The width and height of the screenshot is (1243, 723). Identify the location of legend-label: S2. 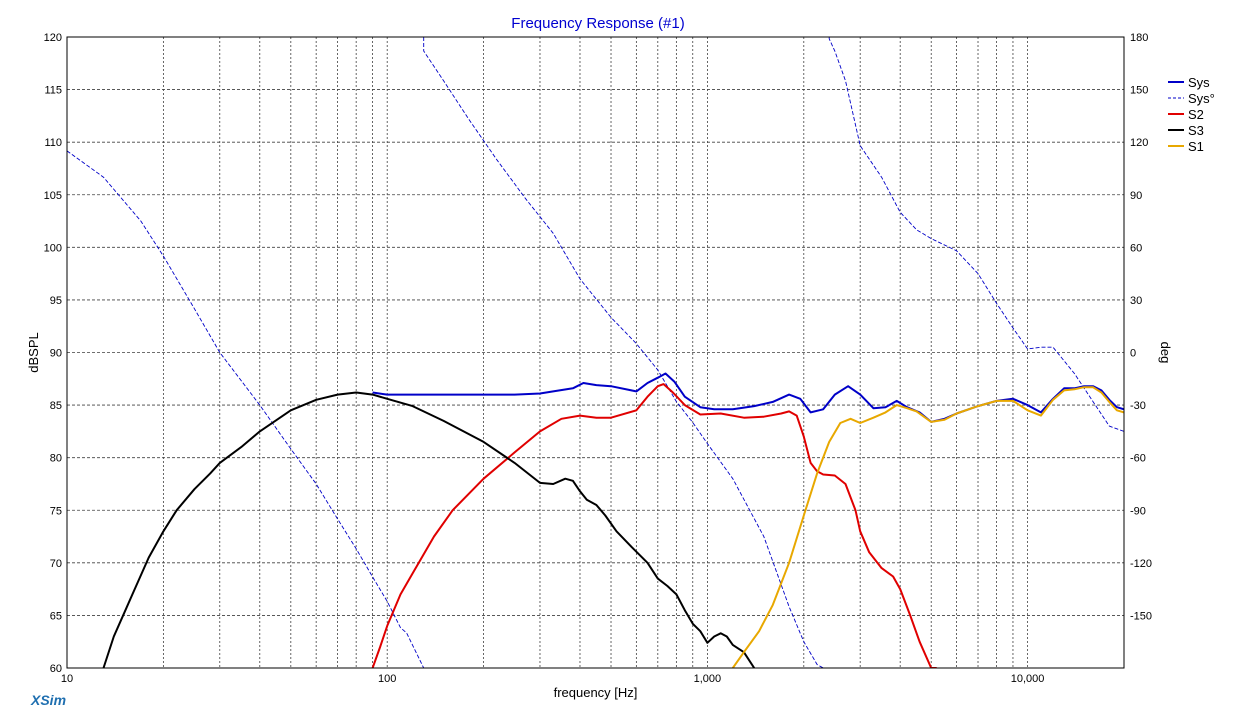
(1196, 114).